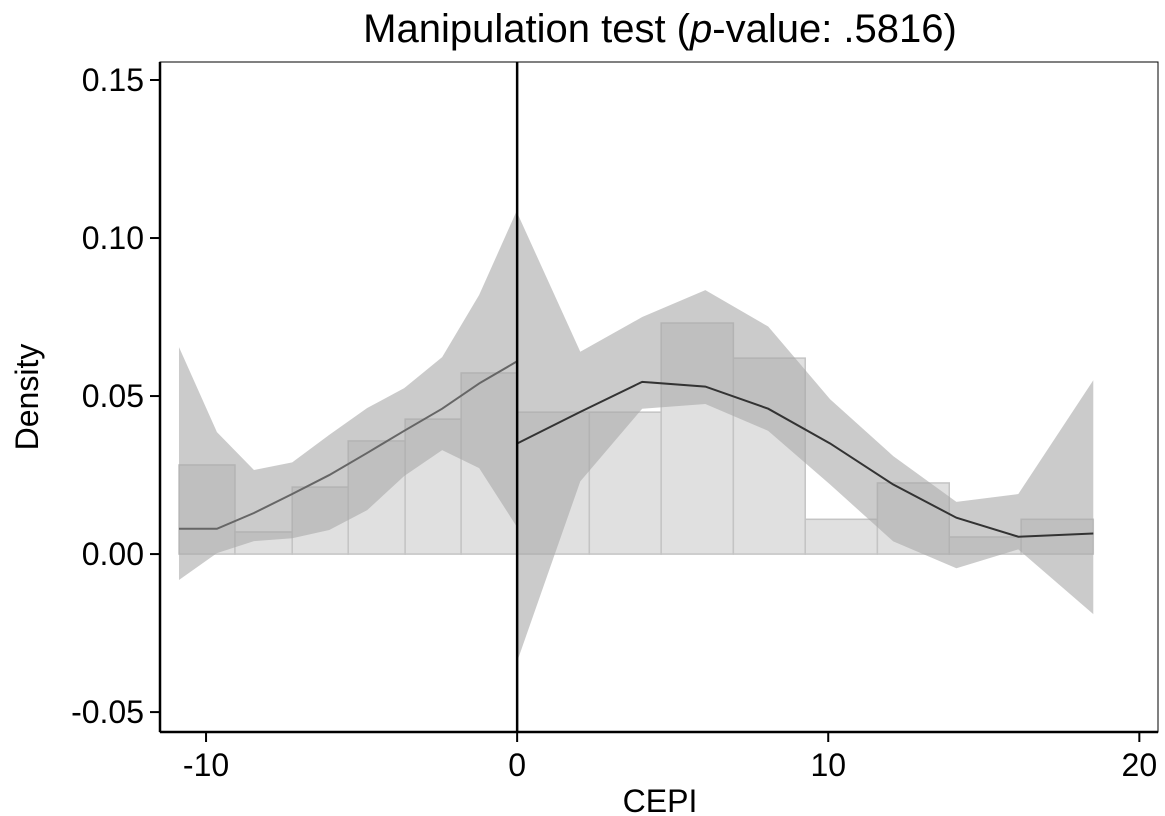 The image size is (1165, 816). Describe the element at coordinates (107, 712) in the screenshot. I see `y-tick-label: -0.05` at that location.